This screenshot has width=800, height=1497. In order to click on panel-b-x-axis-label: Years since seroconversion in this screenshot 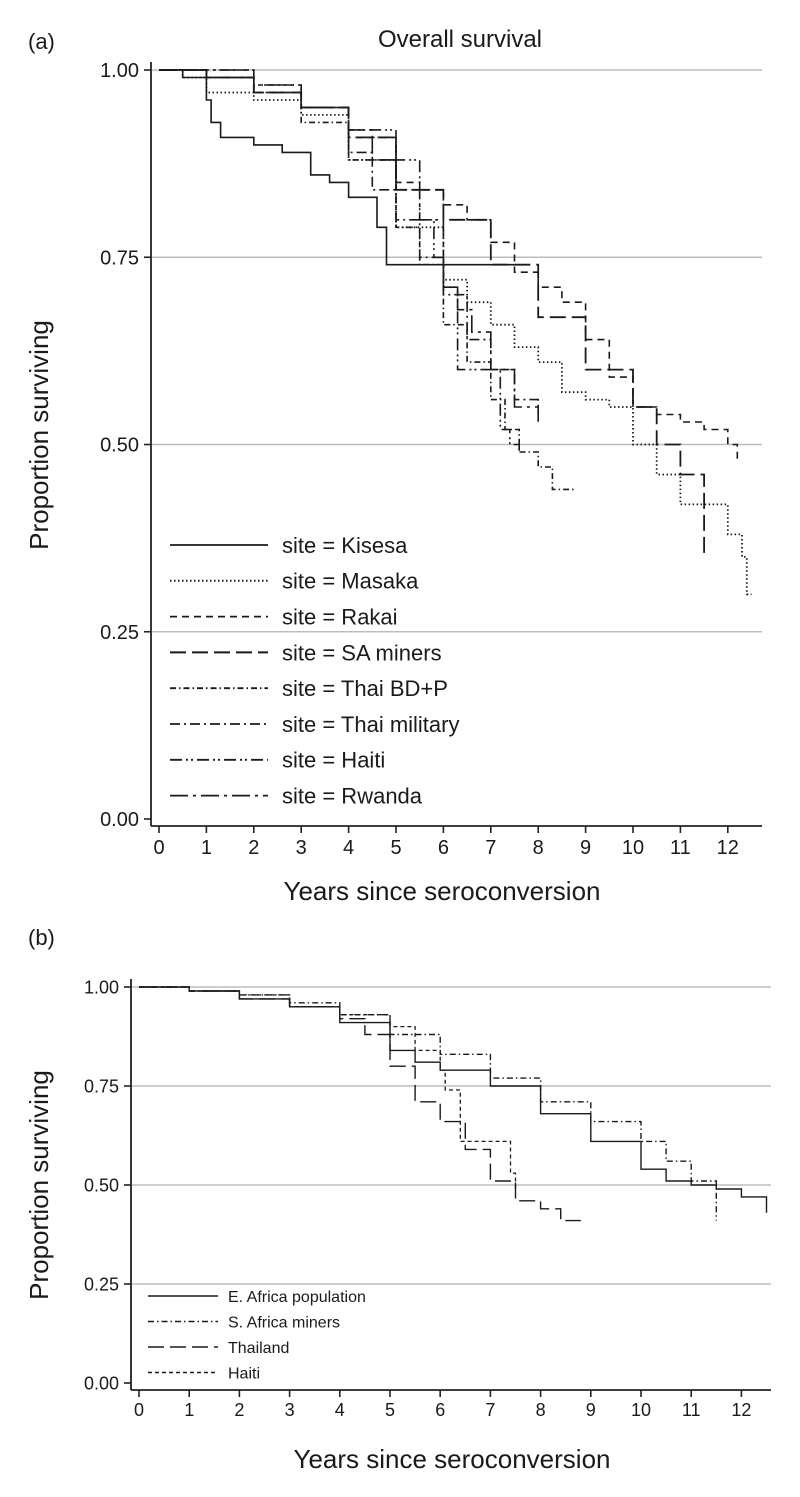, I will do `click(452, 1459)`.